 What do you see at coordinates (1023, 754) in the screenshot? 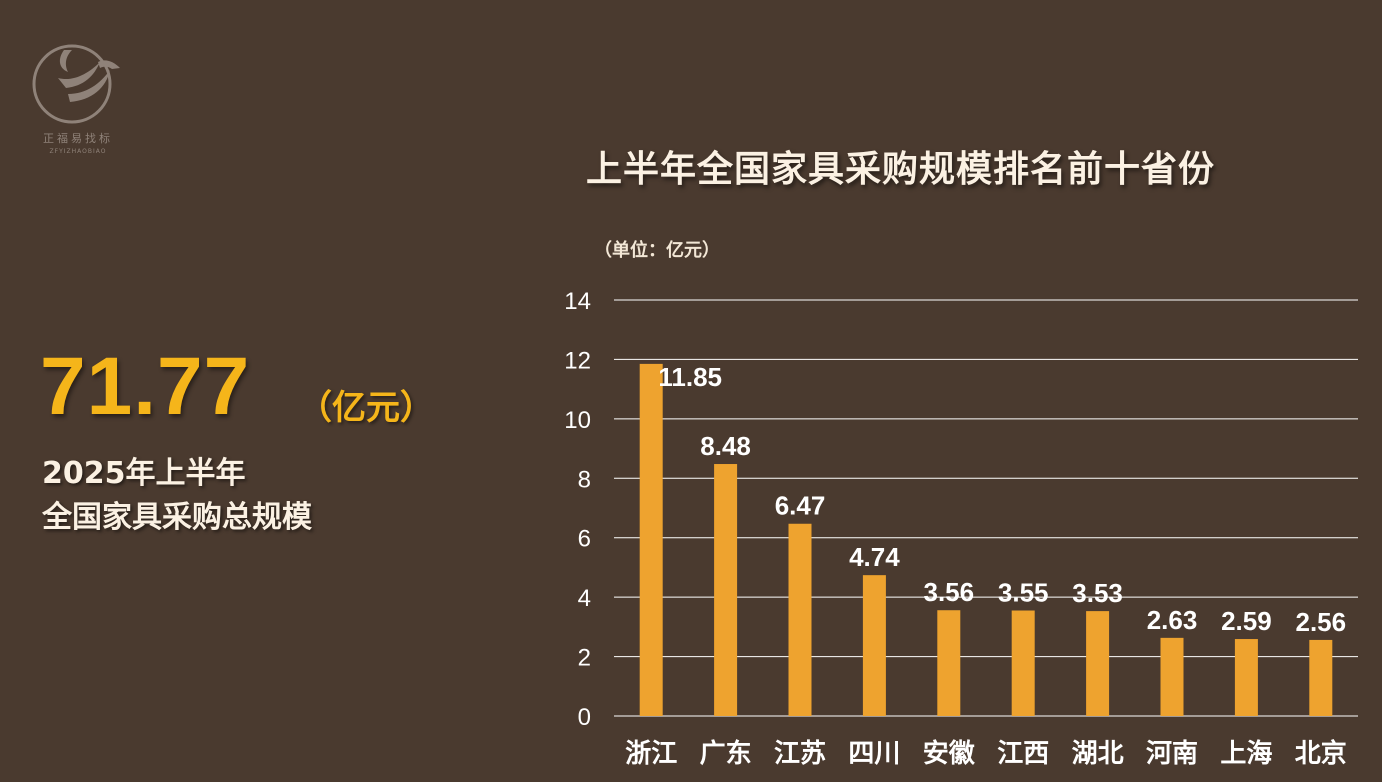
I see `x-category-label: 江西` at bounding box center [1023, 754].